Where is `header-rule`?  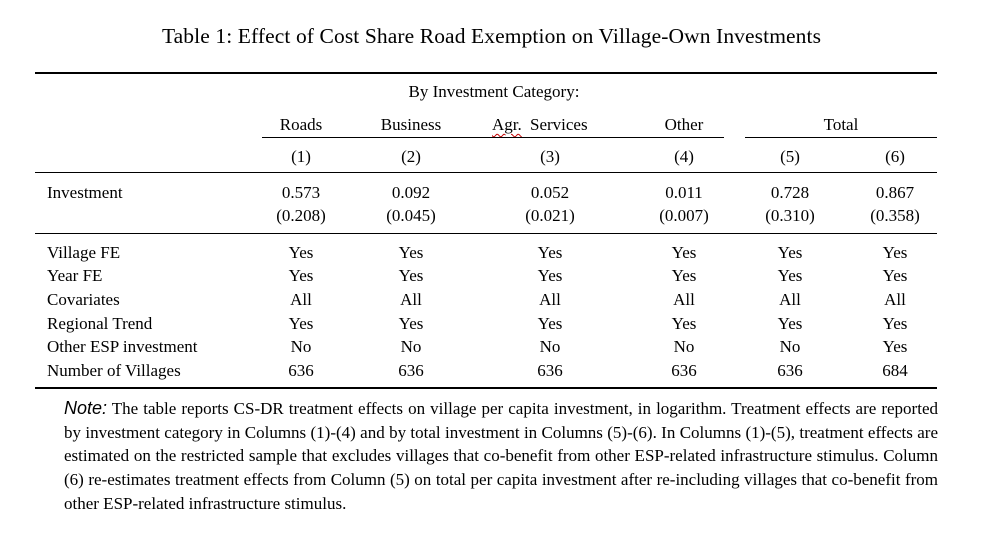 header-rule is located at coordinates (486, 172).